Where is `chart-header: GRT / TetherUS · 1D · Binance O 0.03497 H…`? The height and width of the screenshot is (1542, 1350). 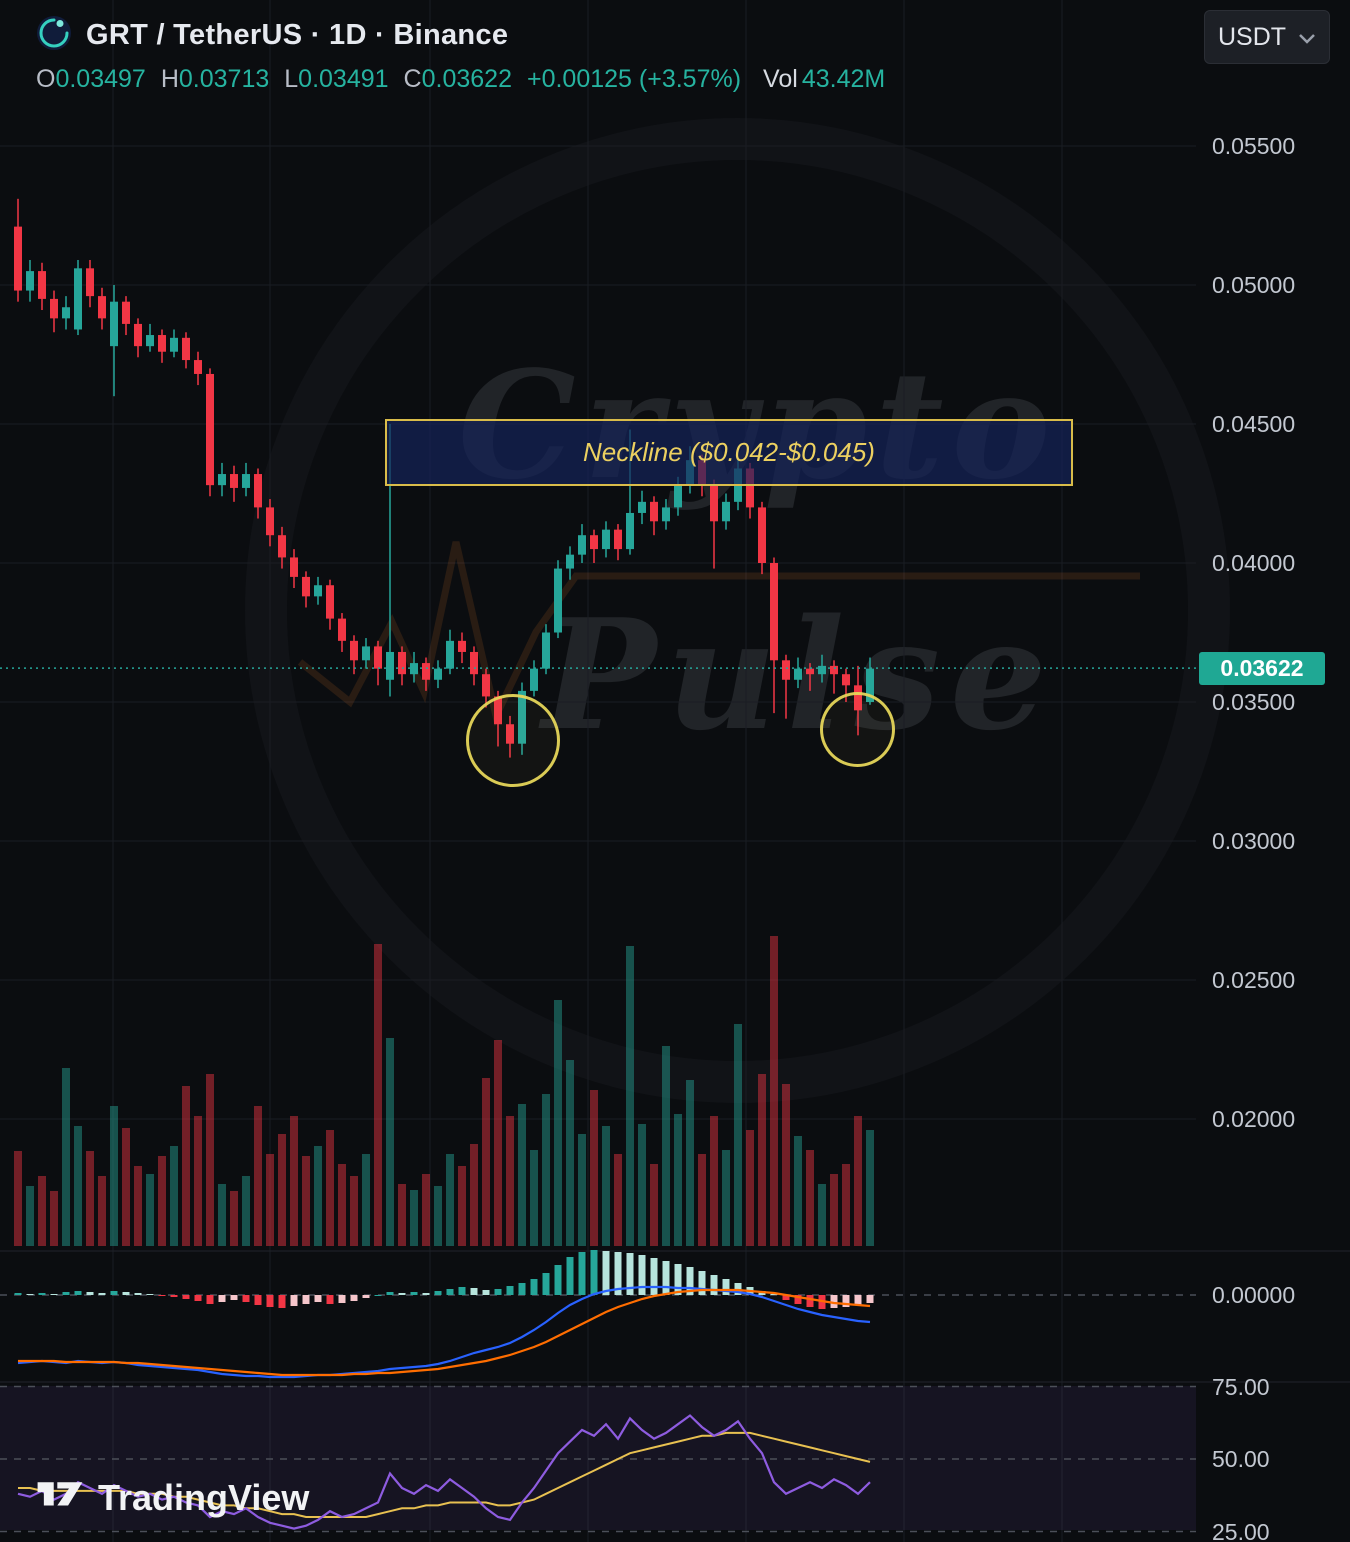 chart-header: GRT / TetherUS · 1D · Binance O 0.03497 H… is located at coordinates (460, 54).